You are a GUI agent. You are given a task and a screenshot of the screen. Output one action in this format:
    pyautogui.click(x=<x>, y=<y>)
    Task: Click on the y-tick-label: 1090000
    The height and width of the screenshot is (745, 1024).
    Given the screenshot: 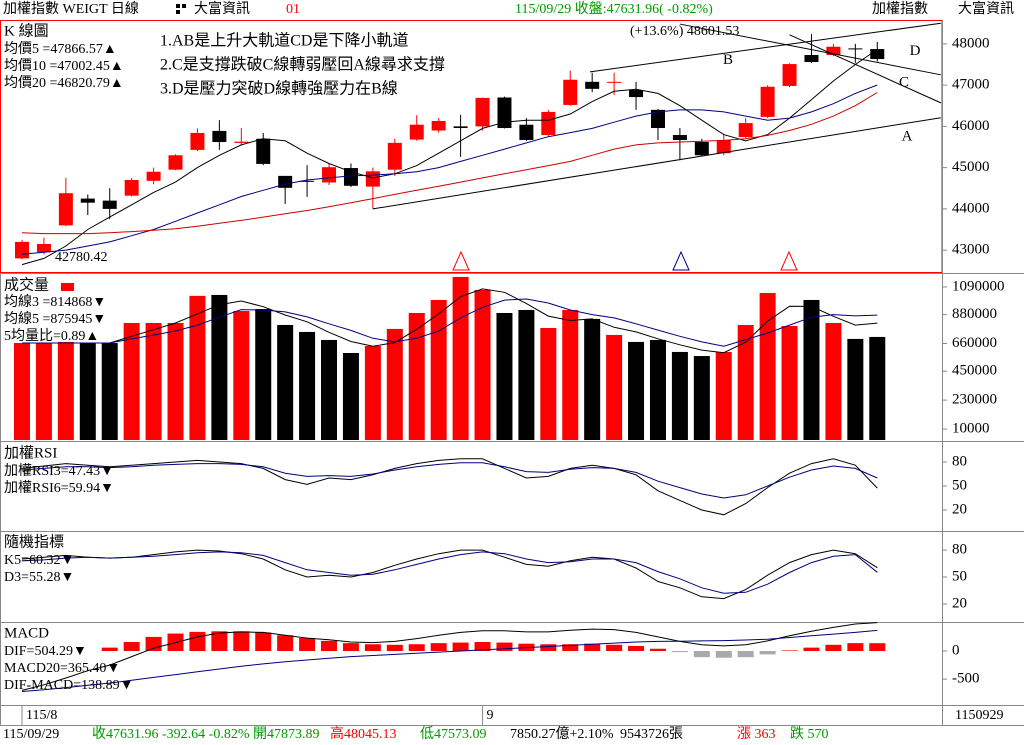 What is the action you would take?
    pyautogui.click(x=978, y=286)
    